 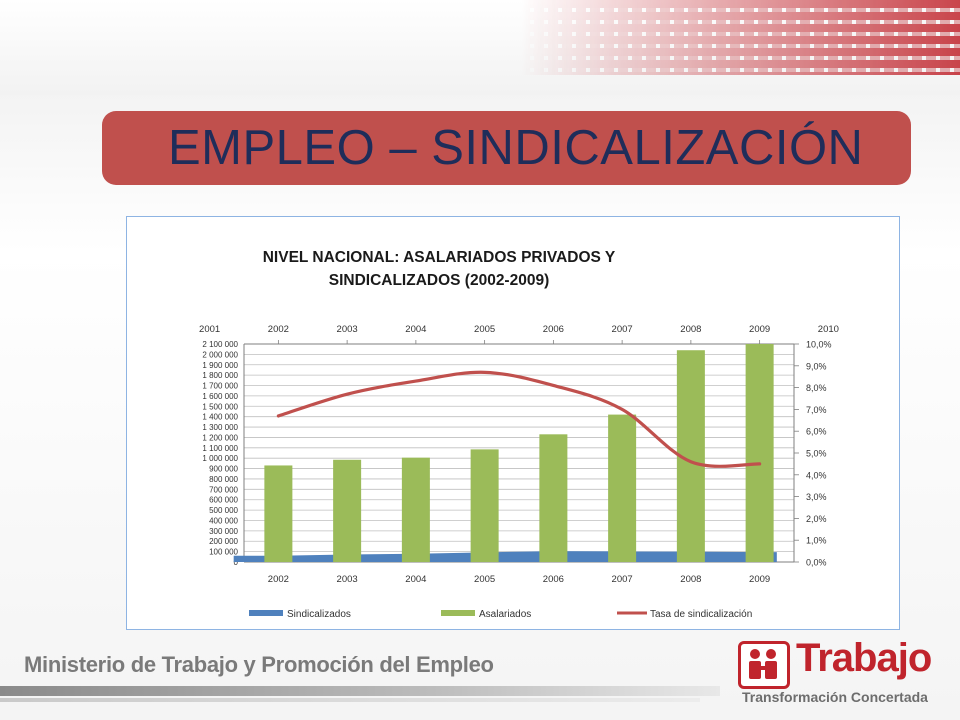 I want to click on y-tick-label: 1 900 000, so click(x=220, y=365).